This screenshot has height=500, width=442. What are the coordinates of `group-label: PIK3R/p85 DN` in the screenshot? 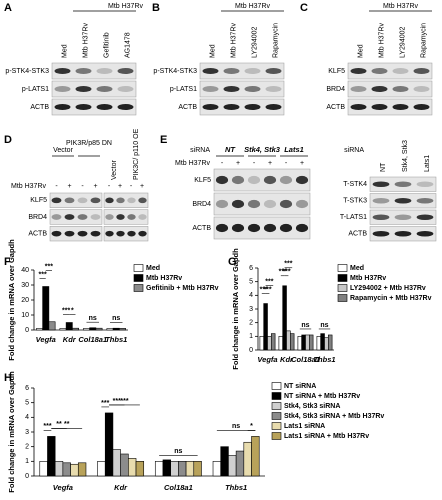 It's located at (89, 143).